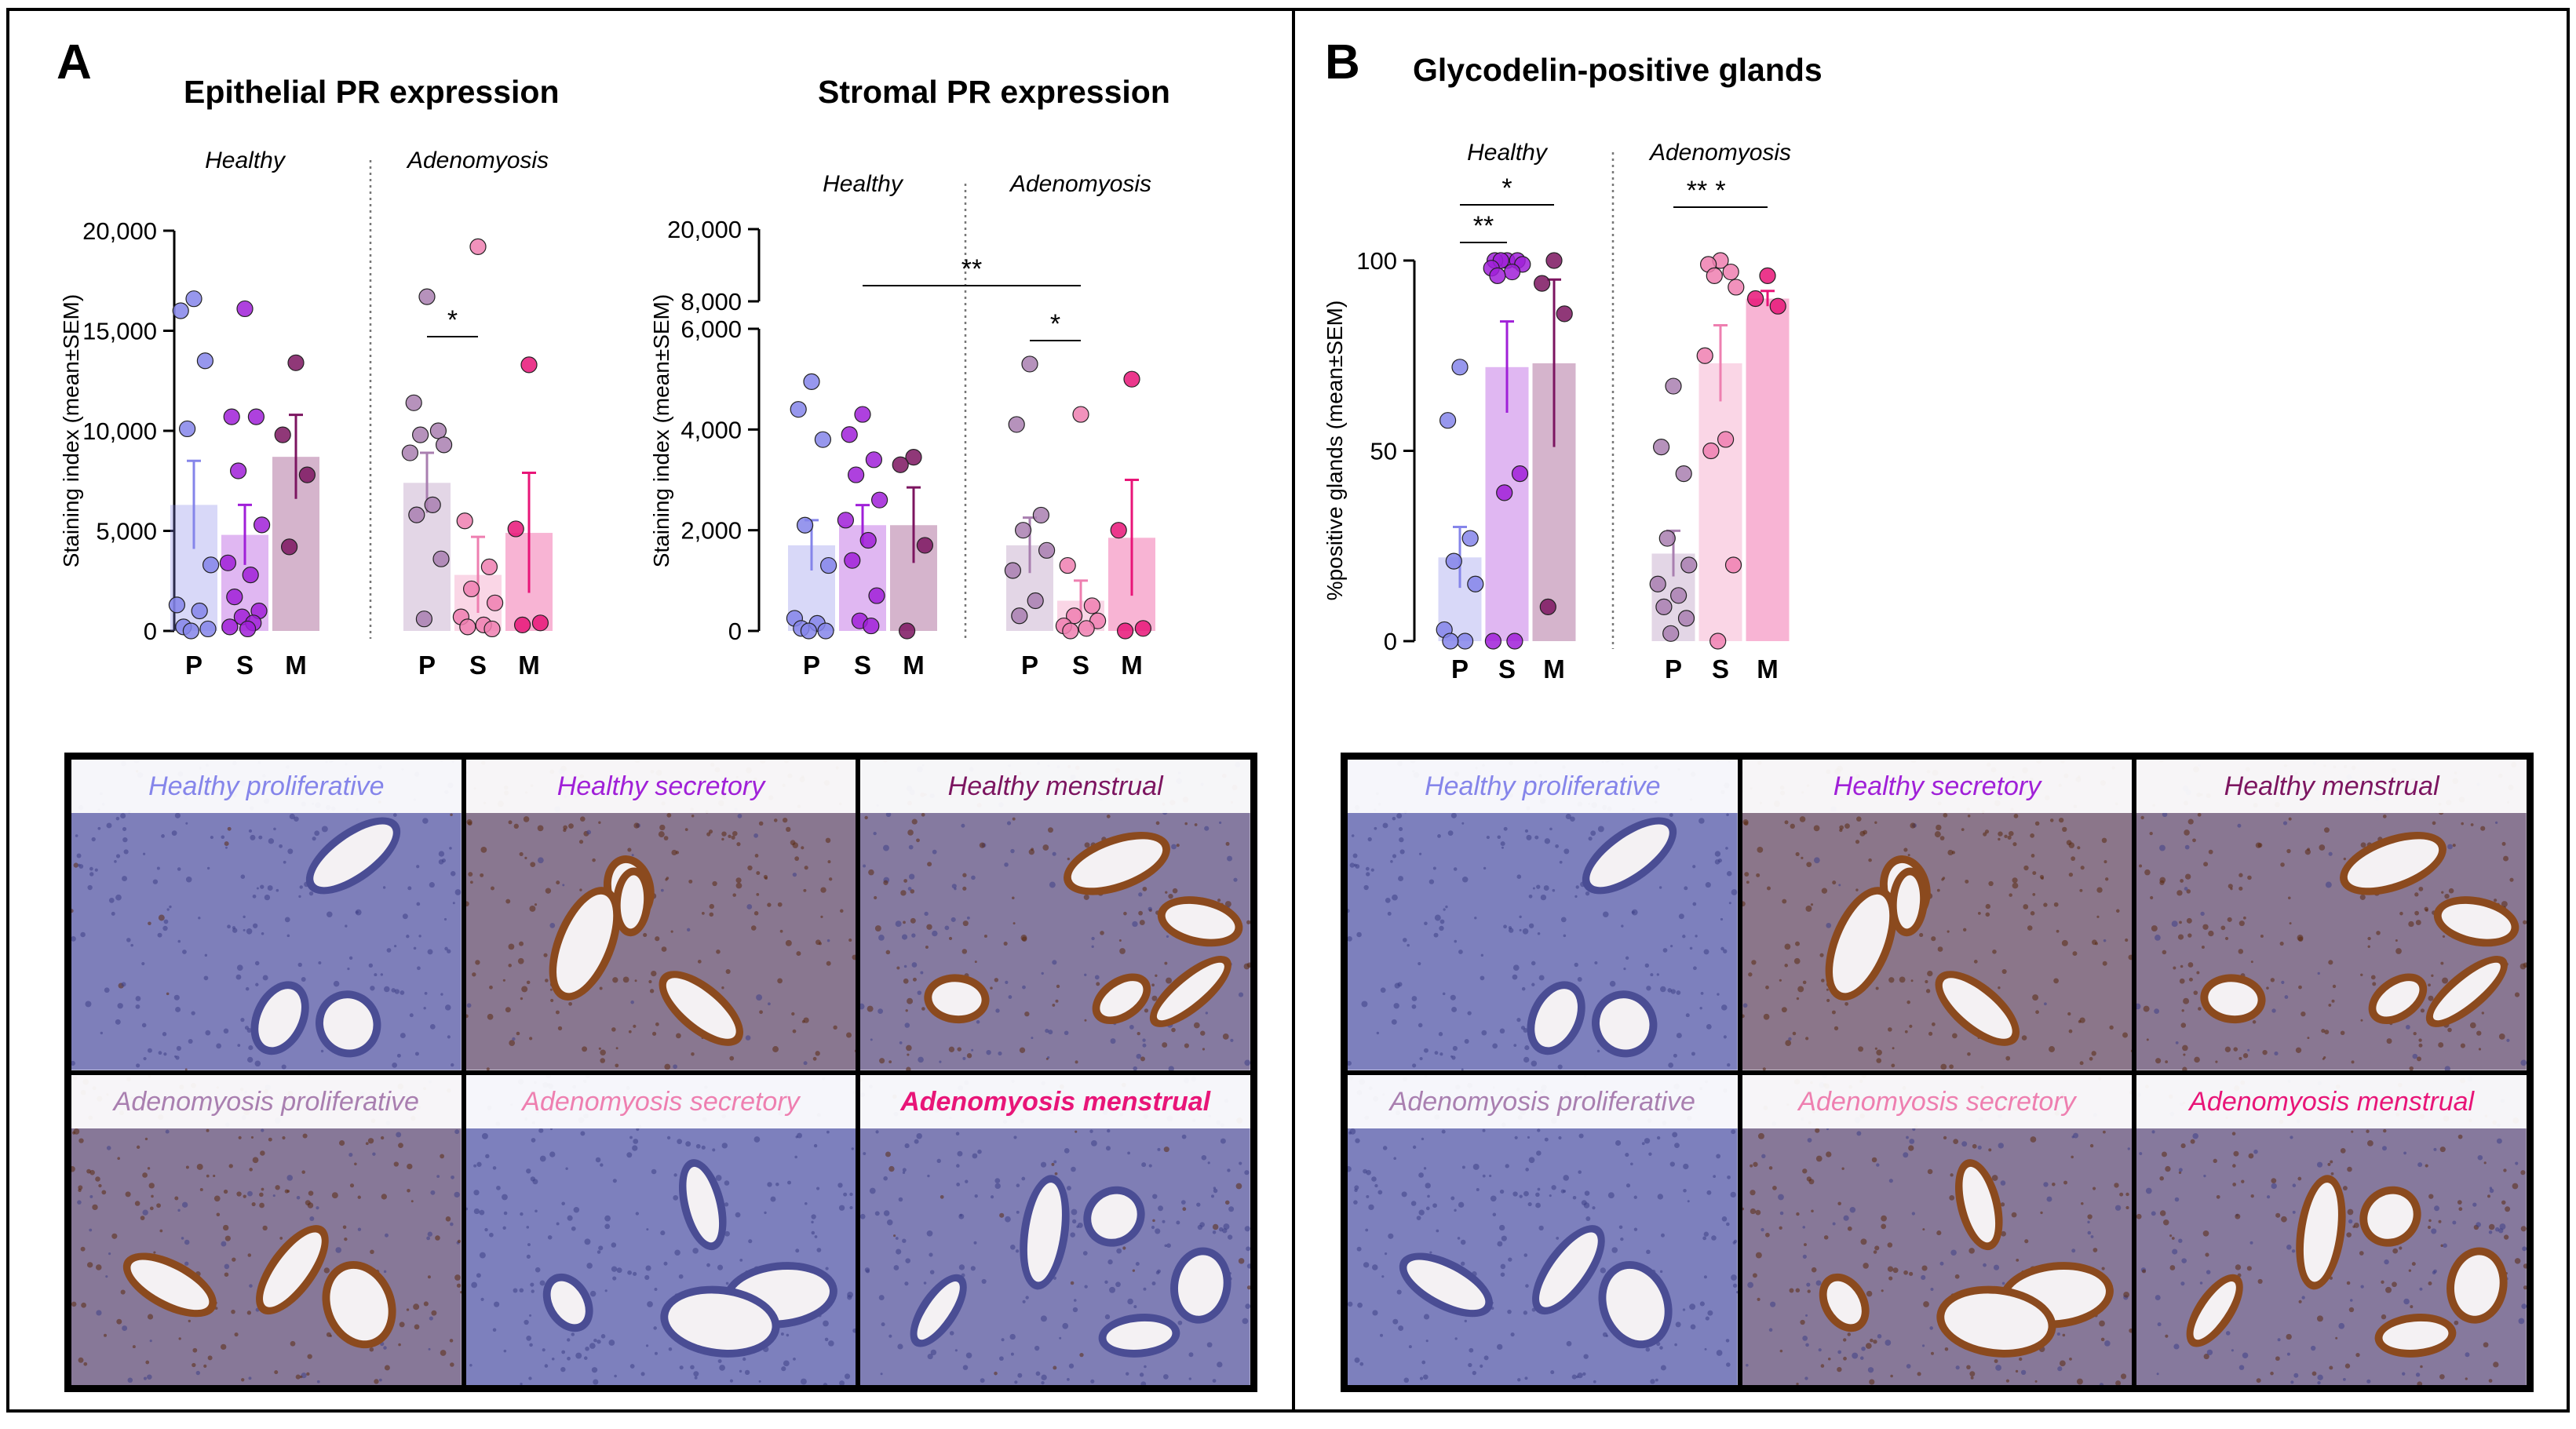 This screenshot has width=2576, height=1429. What do you see at coordinates (994, 92) in the screenshot?
I see `stromal-chart-title: Stromal PR expression` at bounding box center [994, 92].